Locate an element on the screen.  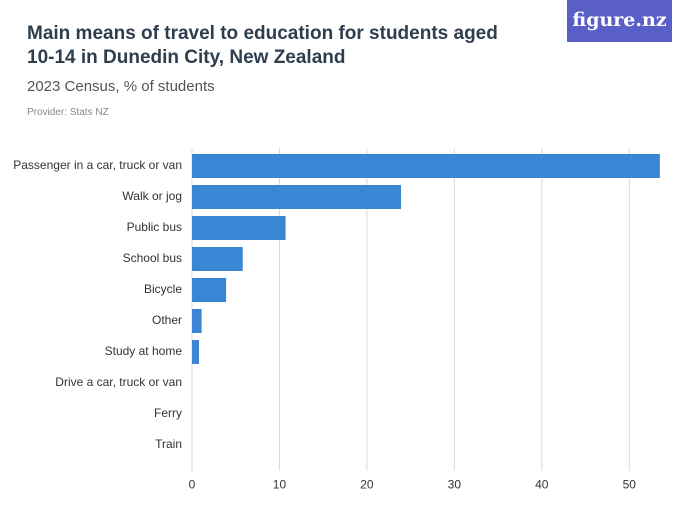
logo: figure.nz is located at coordinates (619, 21).